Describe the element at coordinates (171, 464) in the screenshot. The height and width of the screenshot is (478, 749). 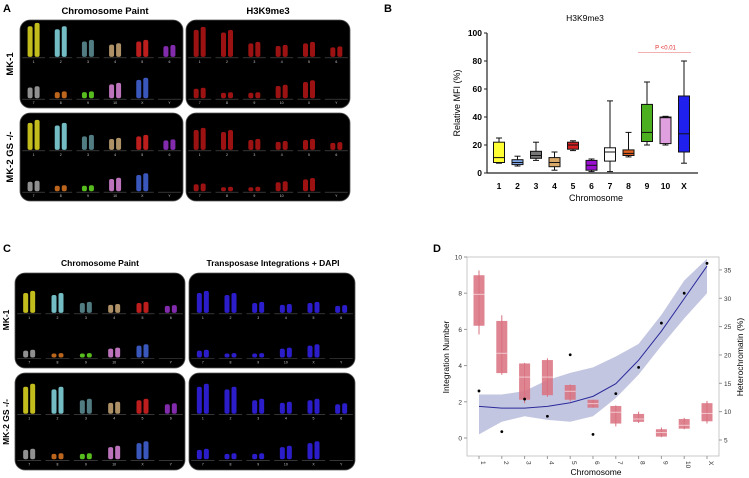
I see `chromosome-label: Y` at that location.